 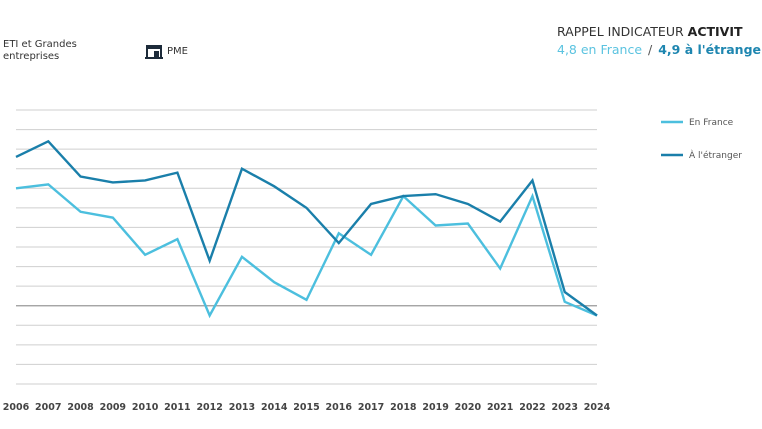 What do you see at coordinates (710, 49) in the screenshot?
I see `subtitle-etranger: 4,9 à l'étrange` at bounding box center [710, 49].